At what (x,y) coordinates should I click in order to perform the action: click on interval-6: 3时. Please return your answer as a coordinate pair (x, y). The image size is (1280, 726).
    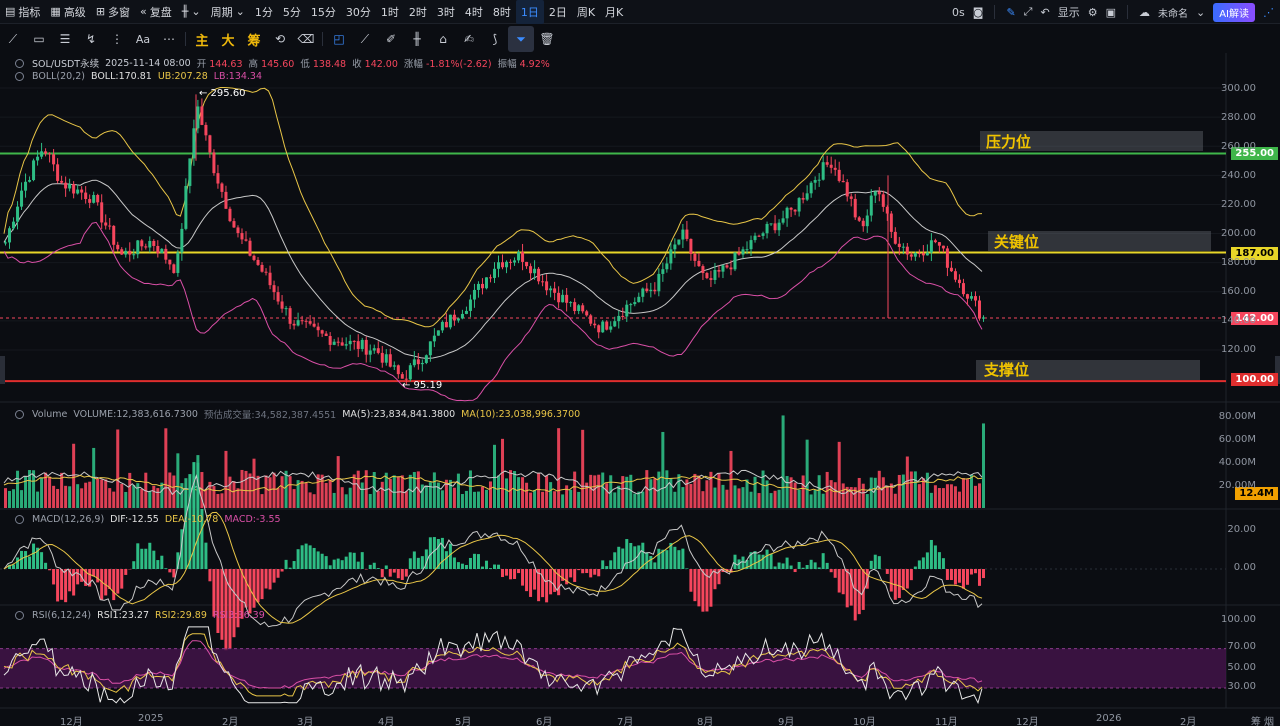
    Looking at the image, I should click on (445, 12).